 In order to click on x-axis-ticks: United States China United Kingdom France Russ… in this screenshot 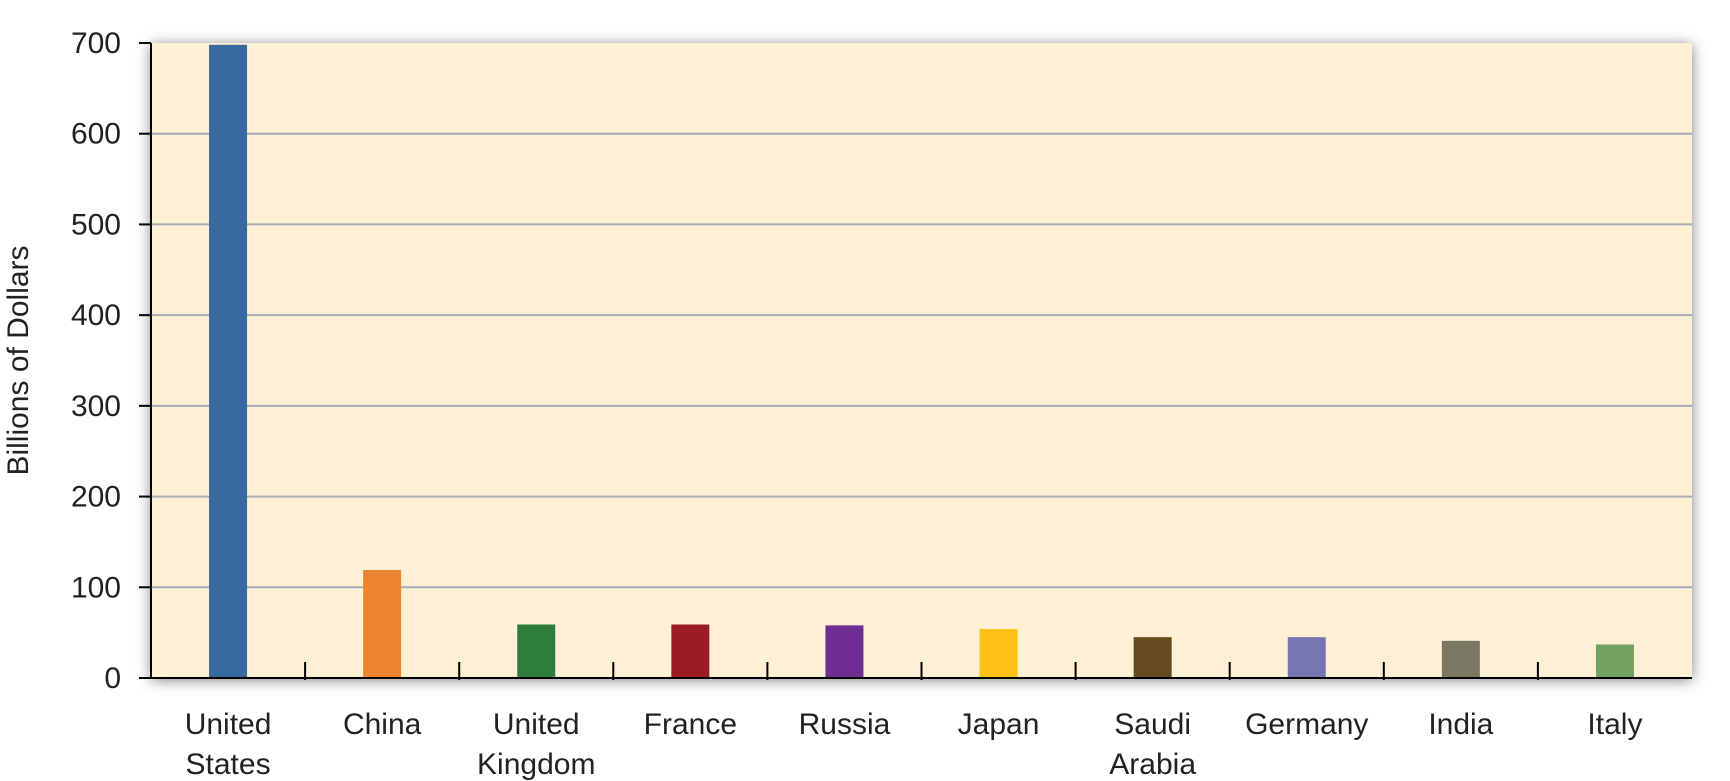, I will do `click(913, 721)`.